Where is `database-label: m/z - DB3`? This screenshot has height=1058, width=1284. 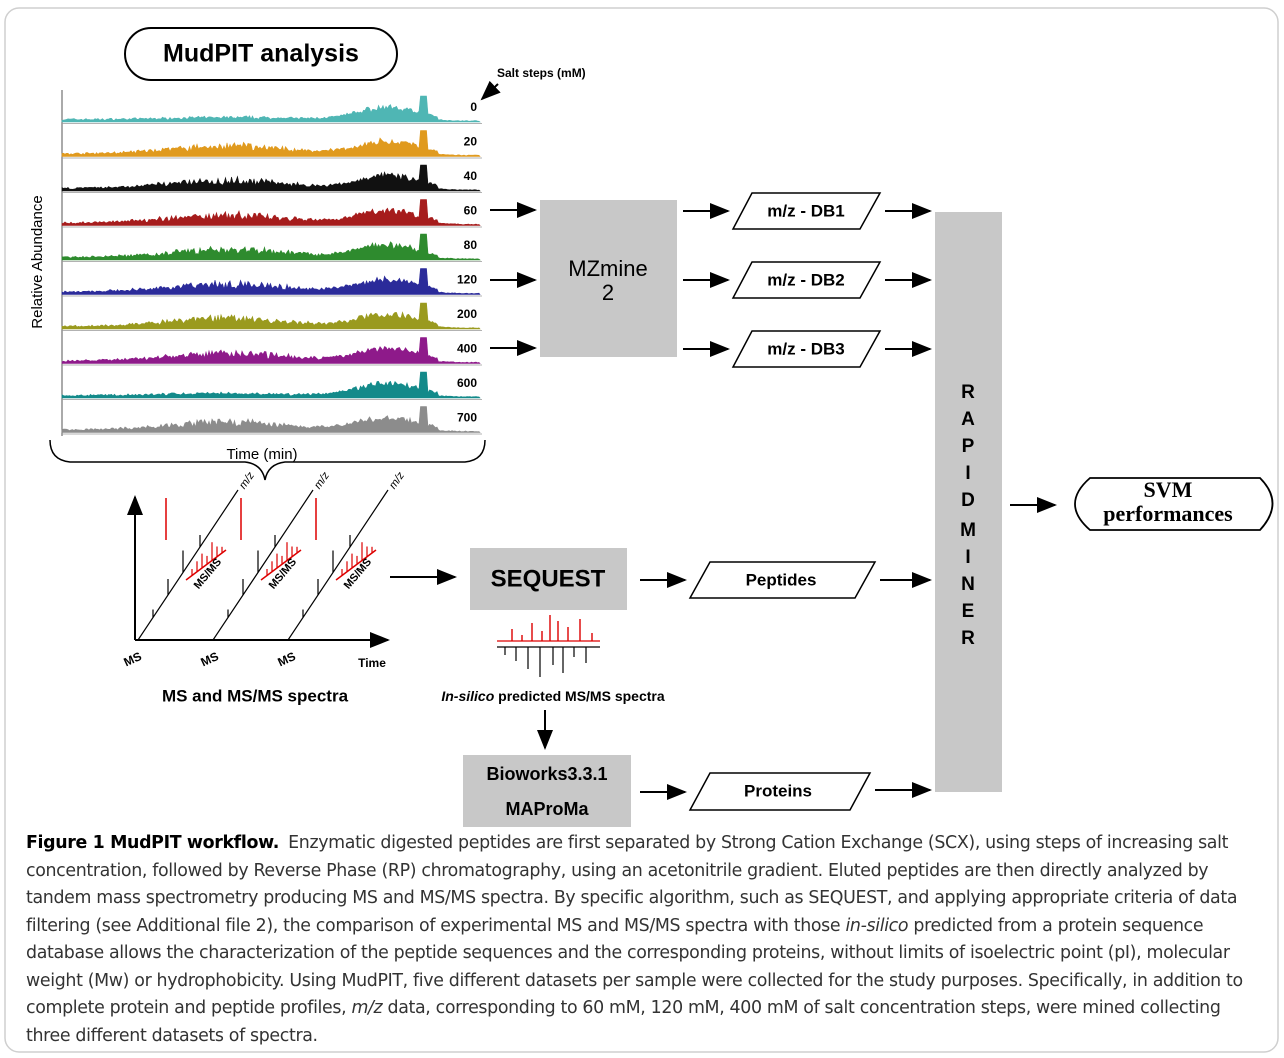 database-label: m/z - DB3 is located at coordinates (805, 348).